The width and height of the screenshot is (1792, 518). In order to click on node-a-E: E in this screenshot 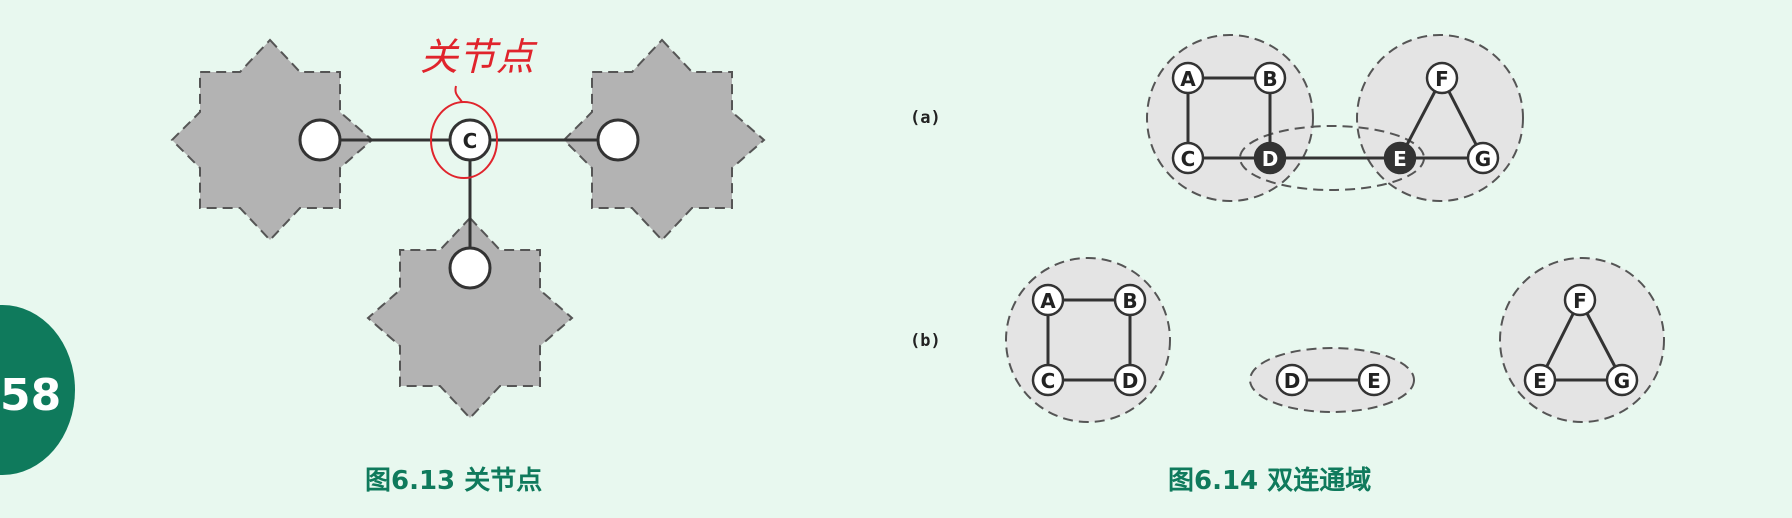, I will do `click(1400, 158)`.